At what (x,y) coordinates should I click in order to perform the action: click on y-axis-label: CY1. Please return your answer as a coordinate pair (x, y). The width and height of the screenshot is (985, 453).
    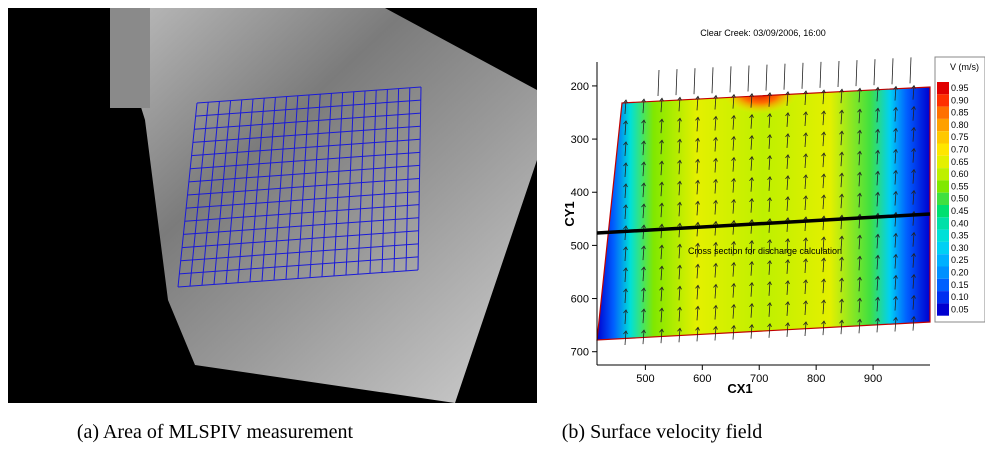
    Looking at the image, I should click on (569, 213).